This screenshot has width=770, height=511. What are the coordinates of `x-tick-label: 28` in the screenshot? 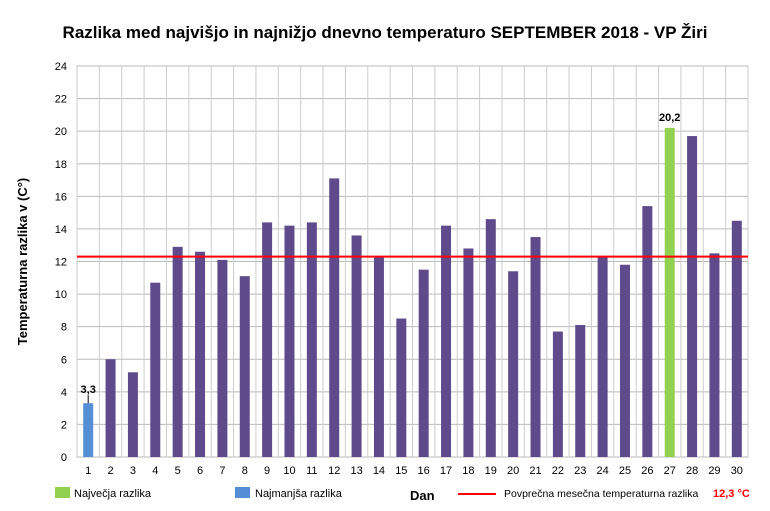 It's located at (692, 471).